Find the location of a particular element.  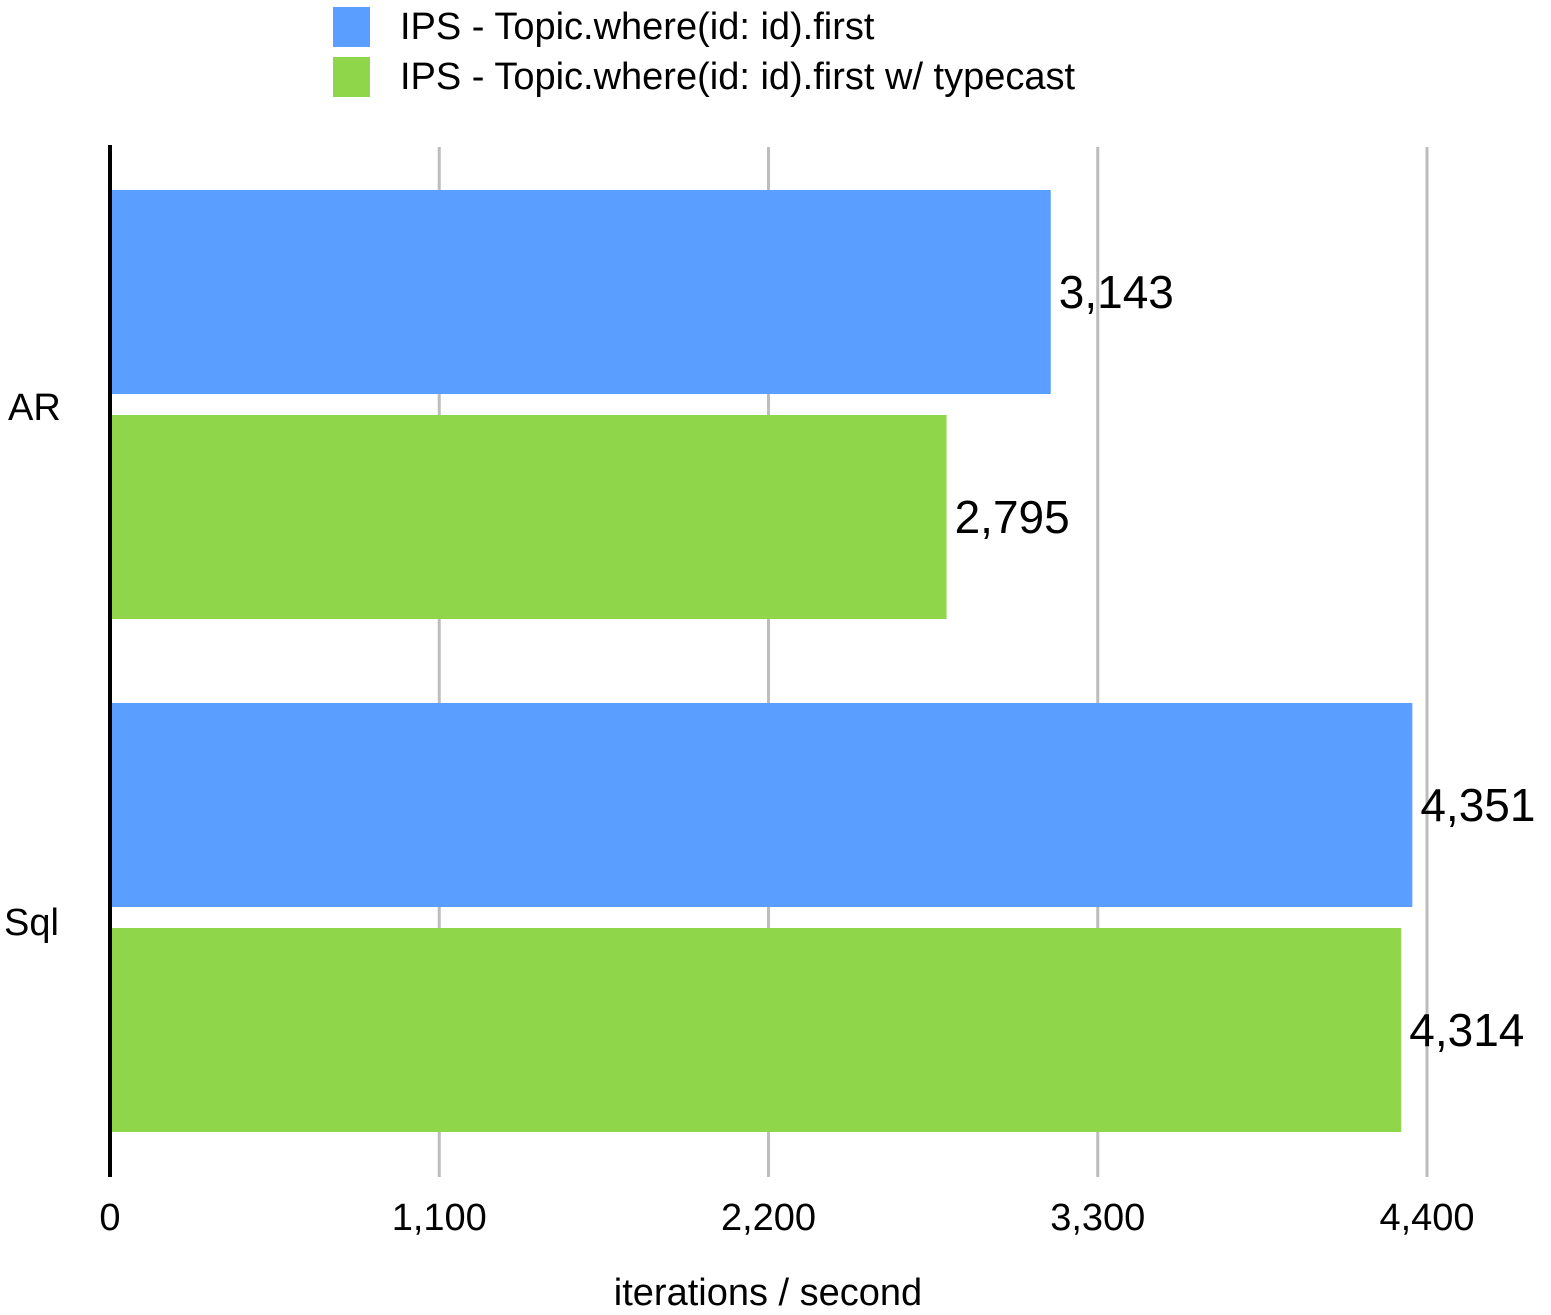

category-label-sql: Sql is located at coordinates (31, 923).